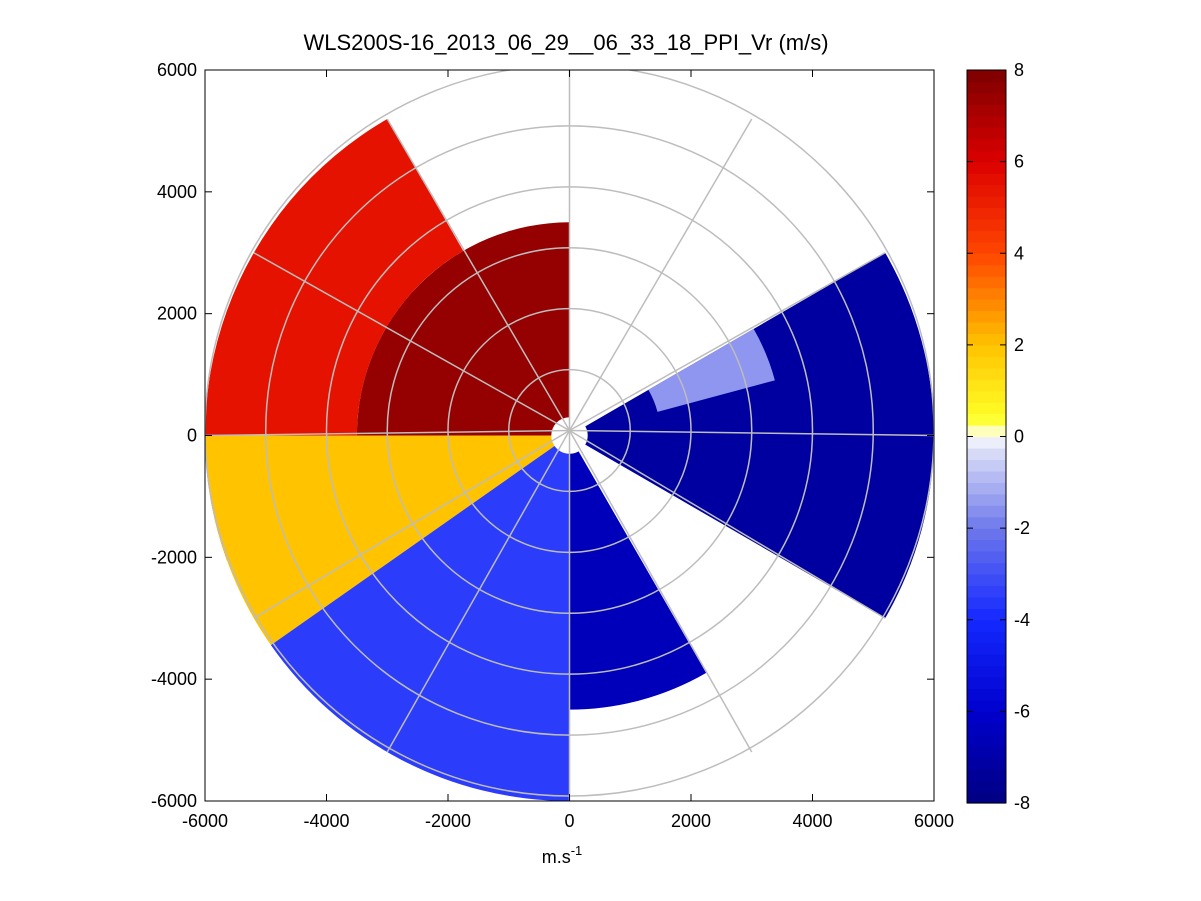 This screenshot has height=901, width=1201. What do you see at coordinates (1022, 620) in the screenshot?
I see `colorbar-tick-label: -4` at bounding box center [1022, 620].